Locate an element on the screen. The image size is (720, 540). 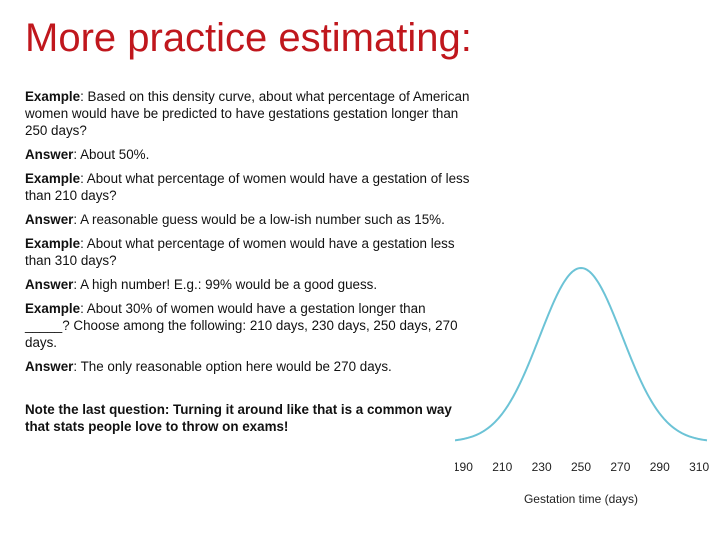
density-curve-line is located at coordinates (581, 354).